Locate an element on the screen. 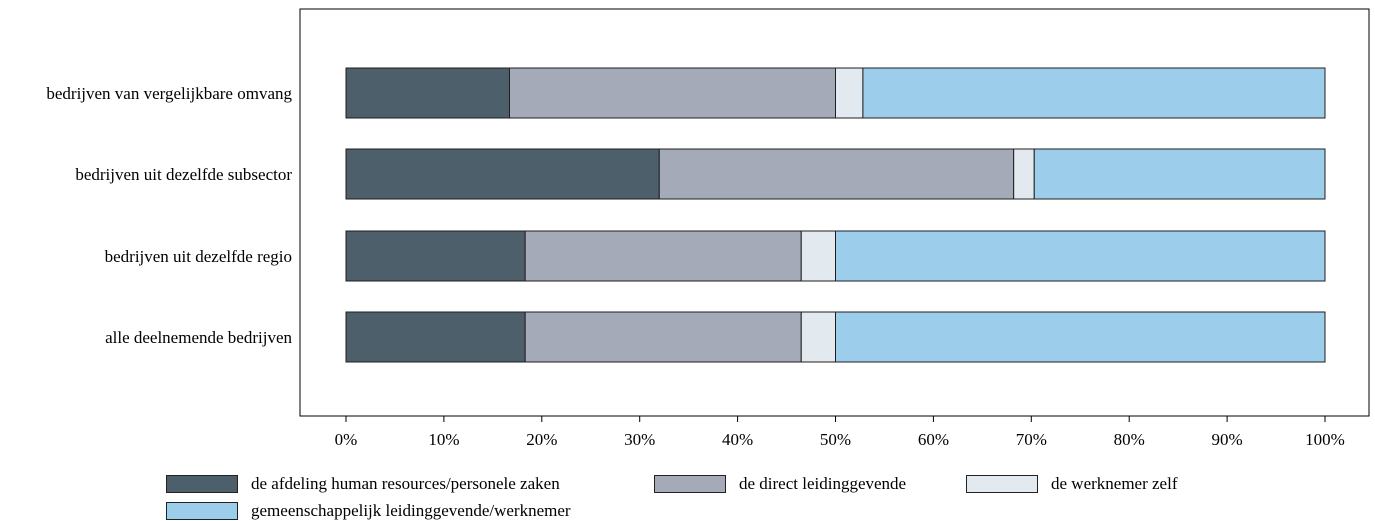 This screenshot has width=1375, height=521. x-tick-label: 50% is located at coordinates (835, 439).